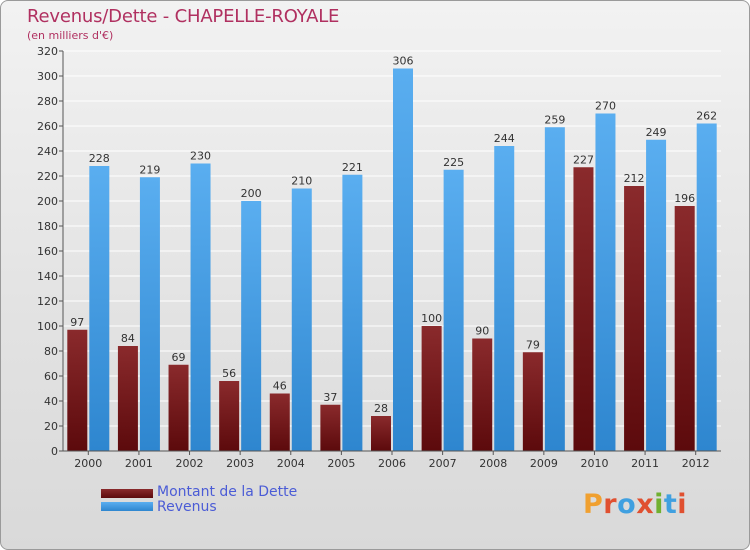 This screenshot has height=550, width=750. What do you see at coordinates (431, 318) in the screenshot?
I see `data-label-dette: 100` at bounding box center [431, 318].